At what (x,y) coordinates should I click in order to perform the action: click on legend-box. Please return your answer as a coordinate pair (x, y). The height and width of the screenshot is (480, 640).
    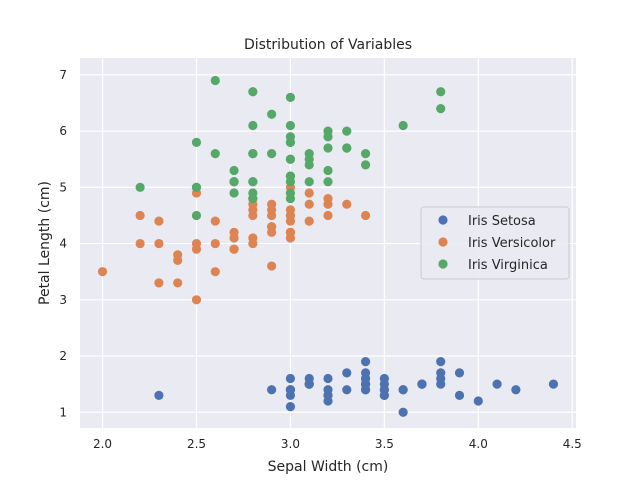
    Looking at the image, I should click on (495, 243).